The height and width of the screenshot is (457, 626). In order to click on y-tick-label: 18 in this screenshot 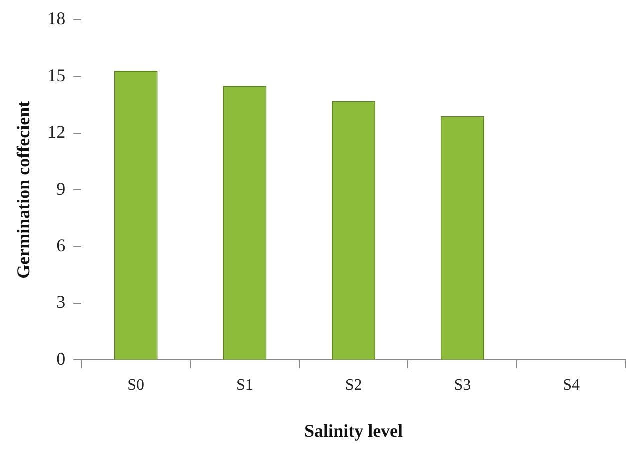, I will do `click(57, 18)`.